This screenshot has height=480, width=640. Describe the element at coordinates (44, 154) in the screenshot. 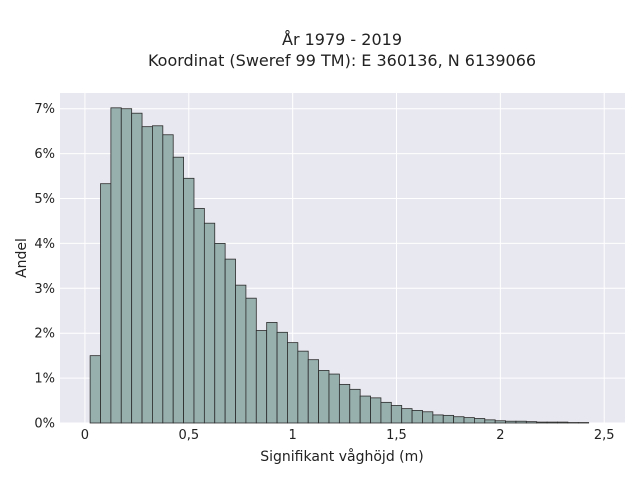

I see `y-tick-label: 6%` at that location.